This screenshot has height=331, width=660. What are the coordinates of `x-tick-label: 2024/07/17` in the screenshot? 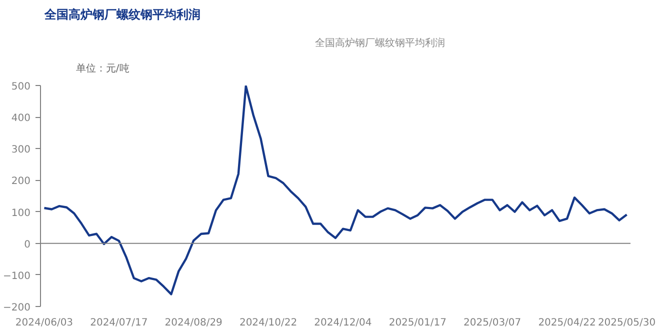 It's located at (119, 323).